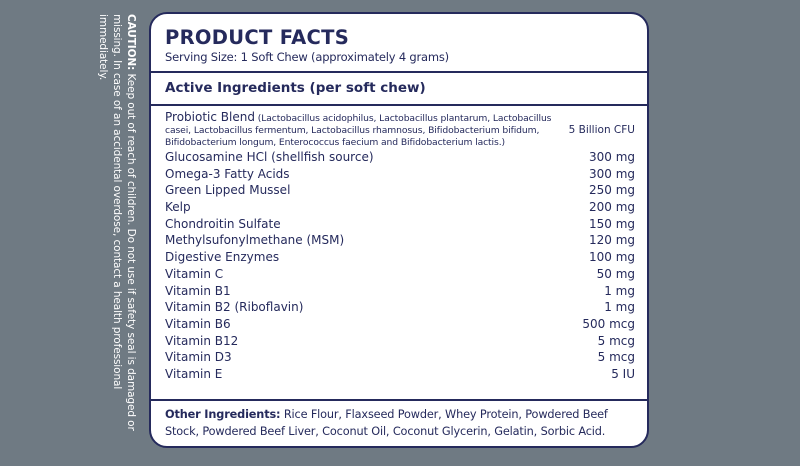 Image resolution: width=800 pixels, height=466 pixels. Describe the element at coordinates (131, 42) in the screenshot. I see `caution-label: CAUTION:` at that location.